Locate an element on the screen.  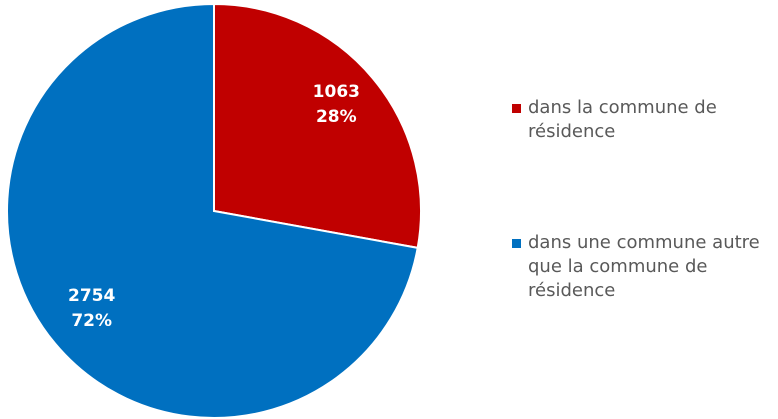
legend-entry: dans la commune de résidence is located at coordinates (642, 120).